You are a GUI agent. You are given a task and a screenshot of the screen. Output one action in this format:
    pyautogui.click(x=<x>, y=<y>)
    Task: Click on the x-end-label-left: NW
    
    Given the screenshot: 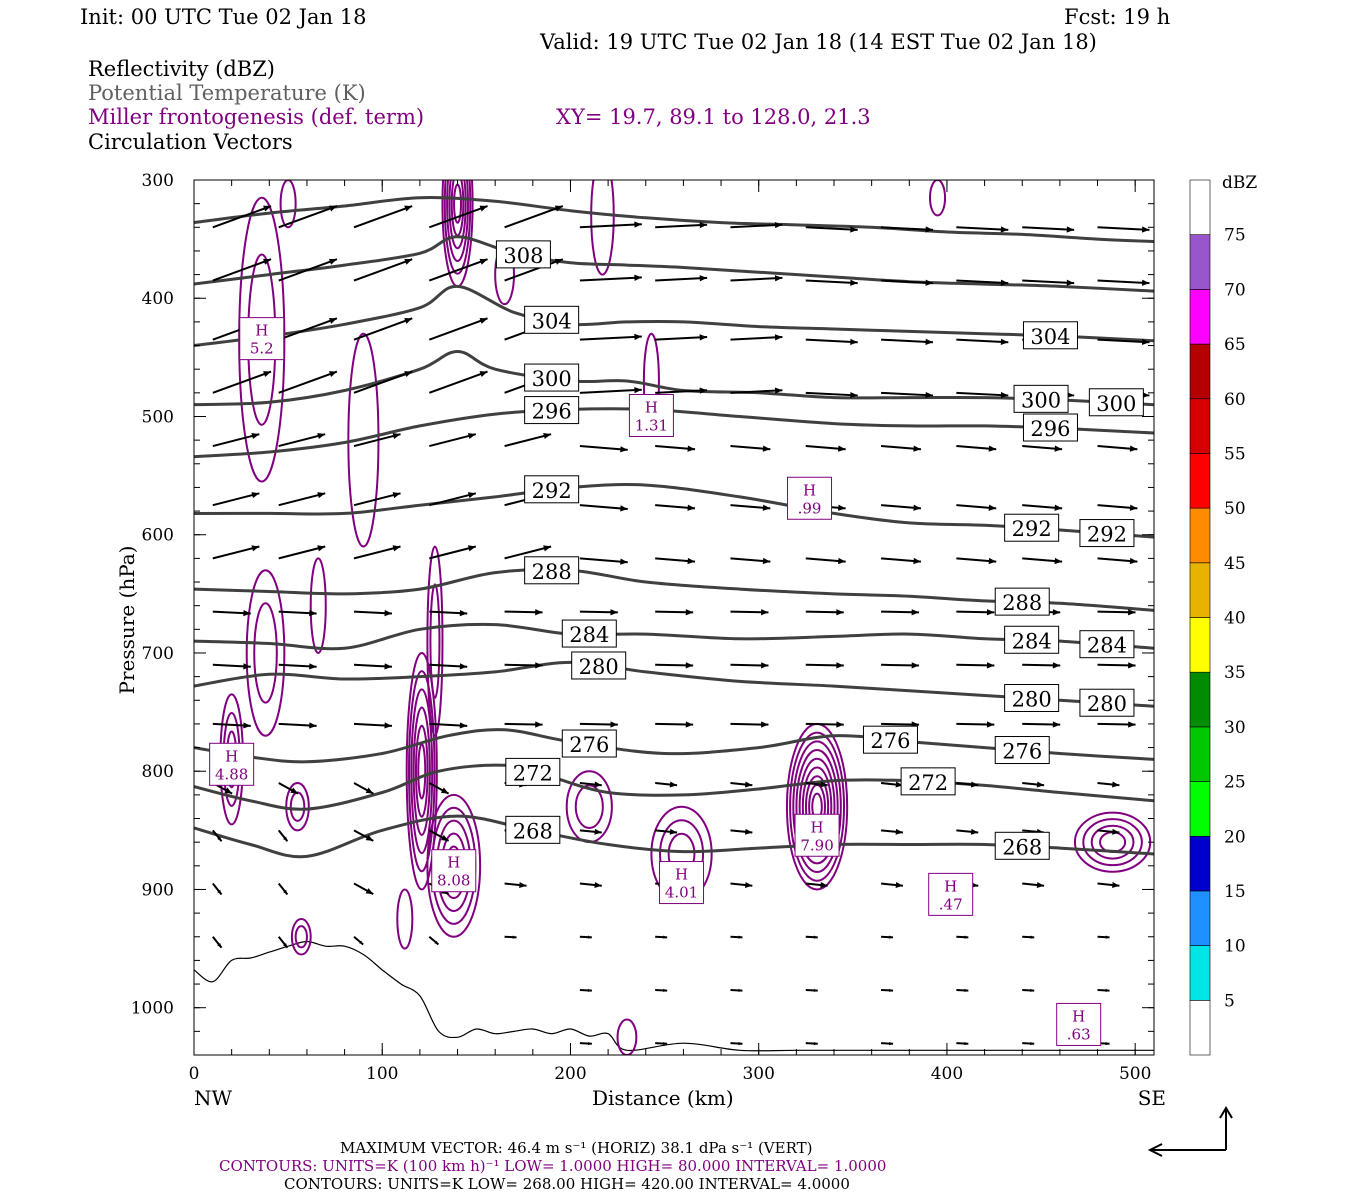 What is the action you would take?
    pyautogui.click(x=213, y=1098)
    